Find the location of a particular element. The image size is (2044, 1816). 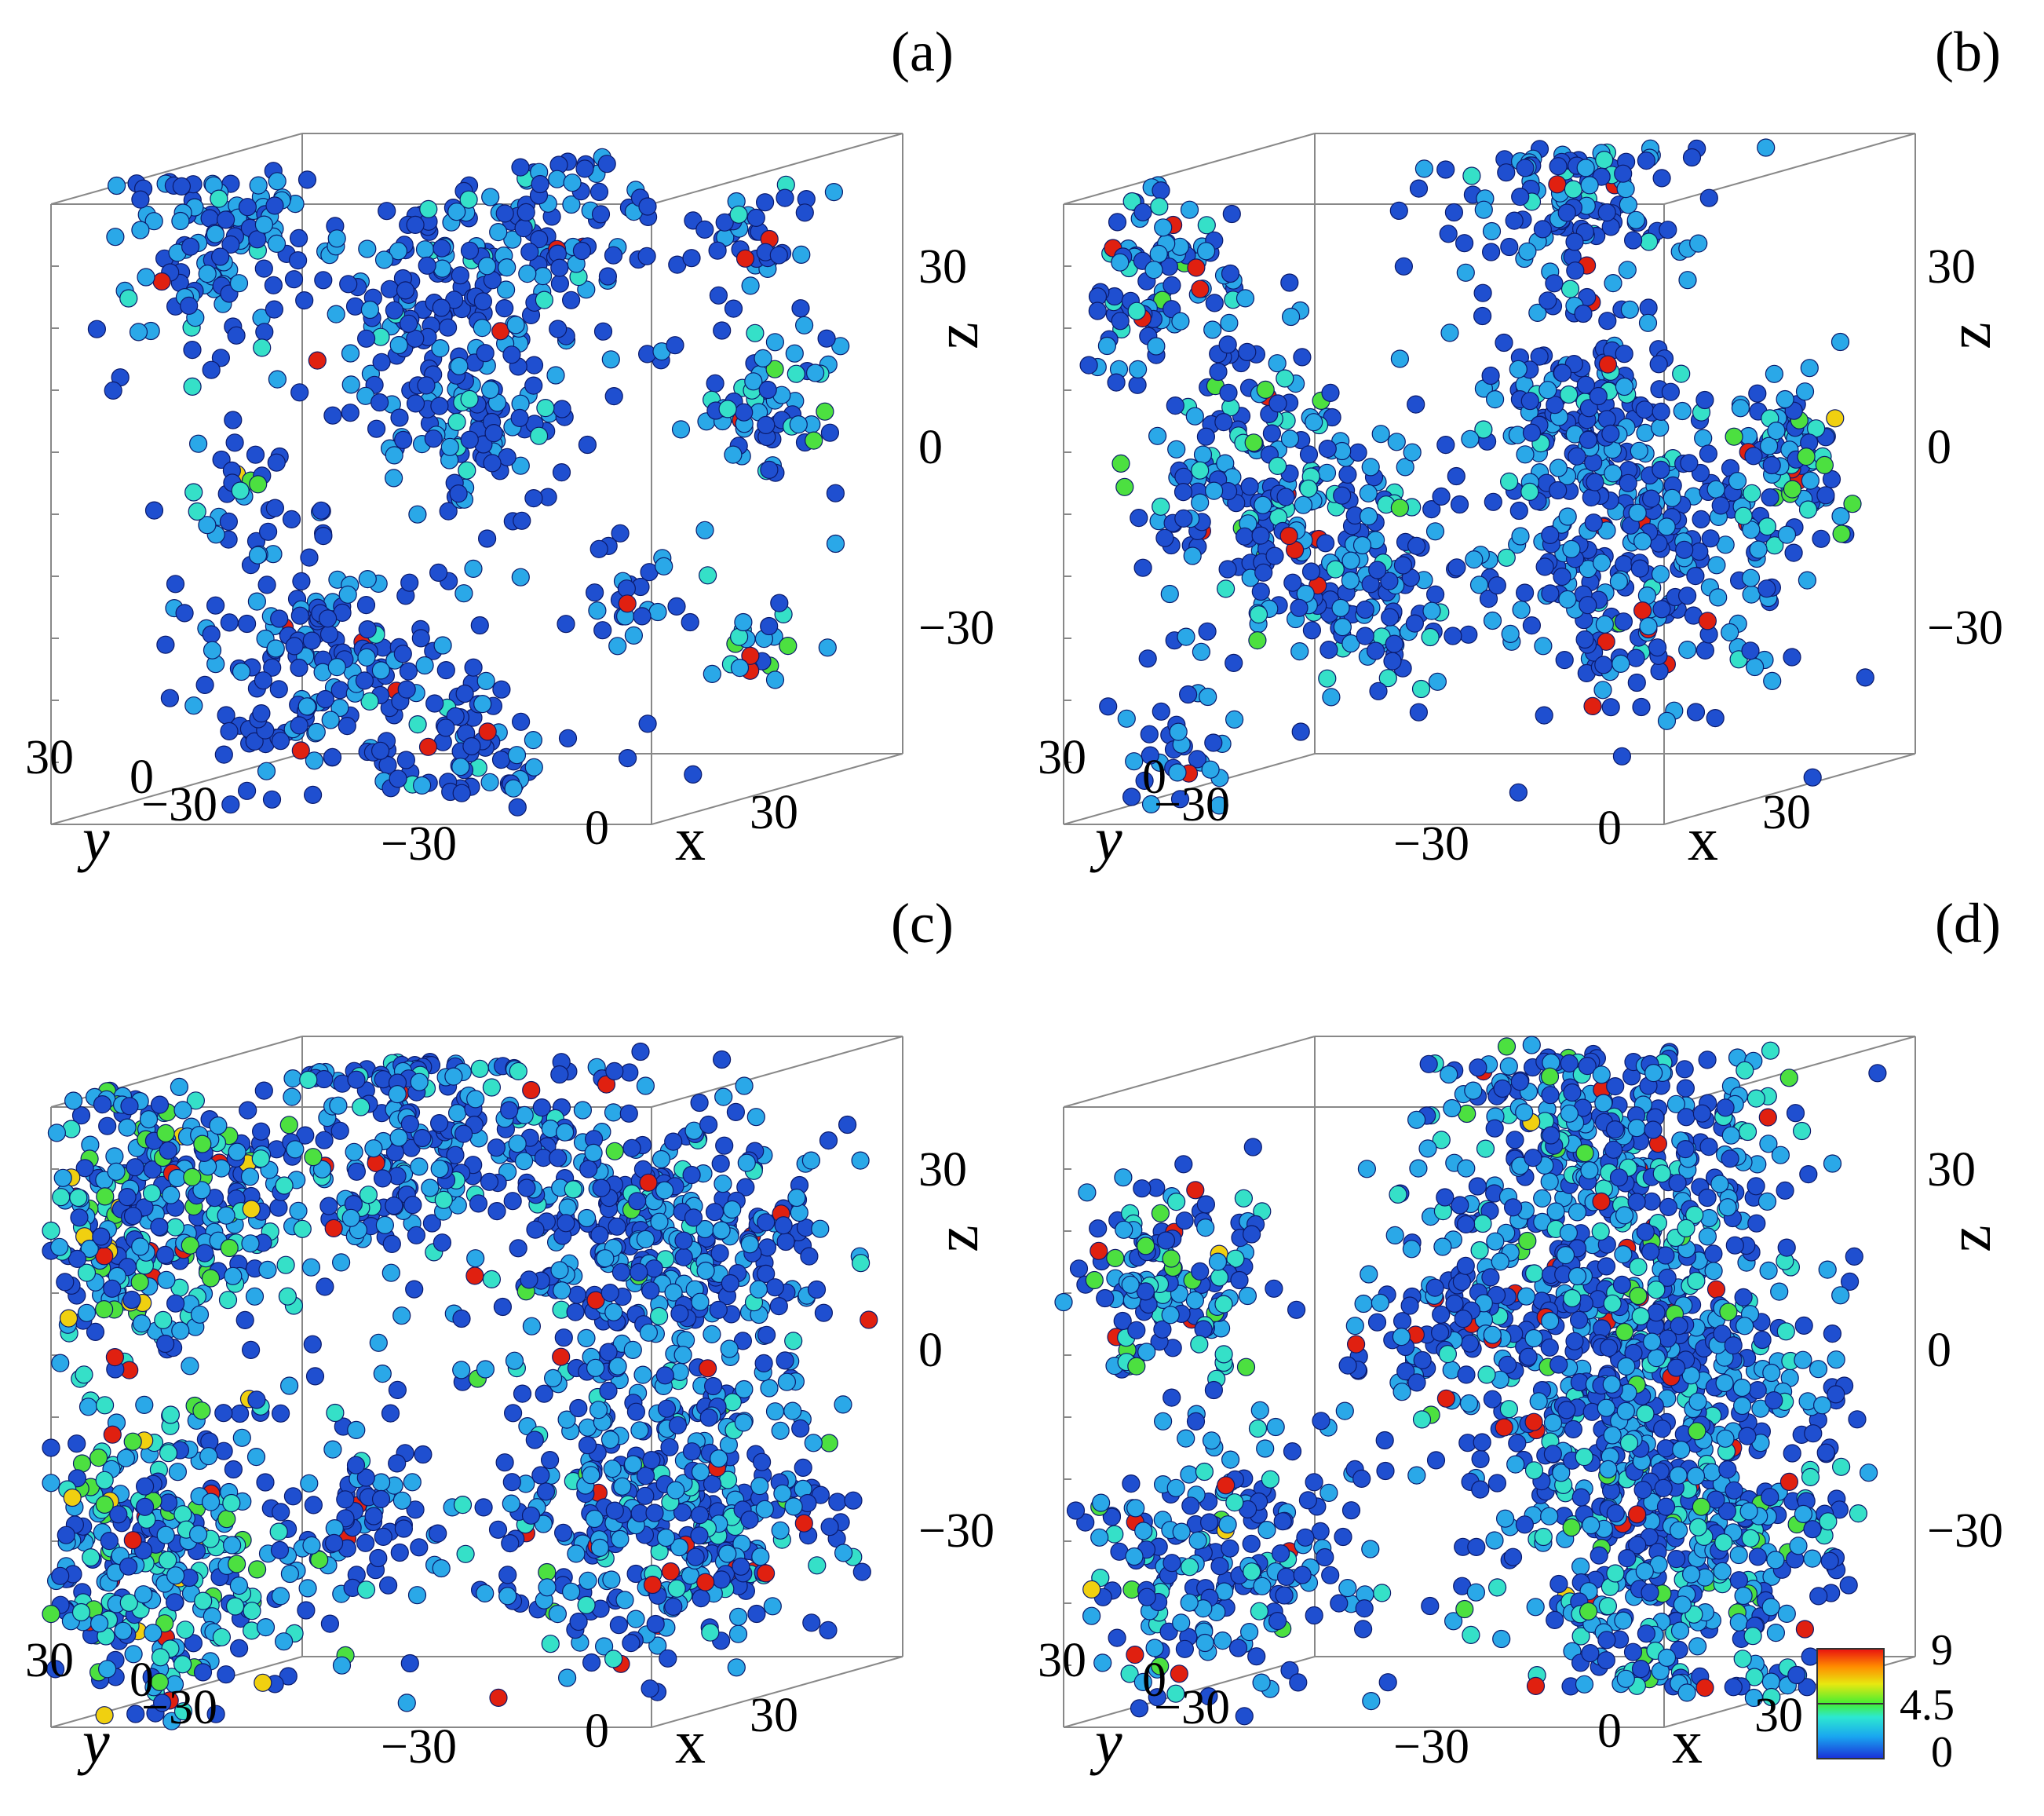

panel-a-y-axis-label: y is located at coordinates (93, 839).